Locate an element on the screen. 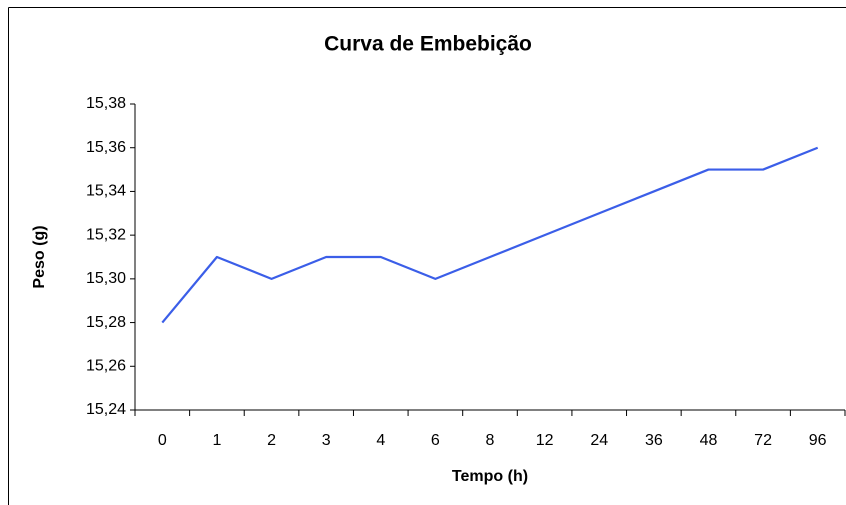 The width and height of the screenshot is (846, 505). y-tick-label: 15,28 is located at coordinates (106, 322).